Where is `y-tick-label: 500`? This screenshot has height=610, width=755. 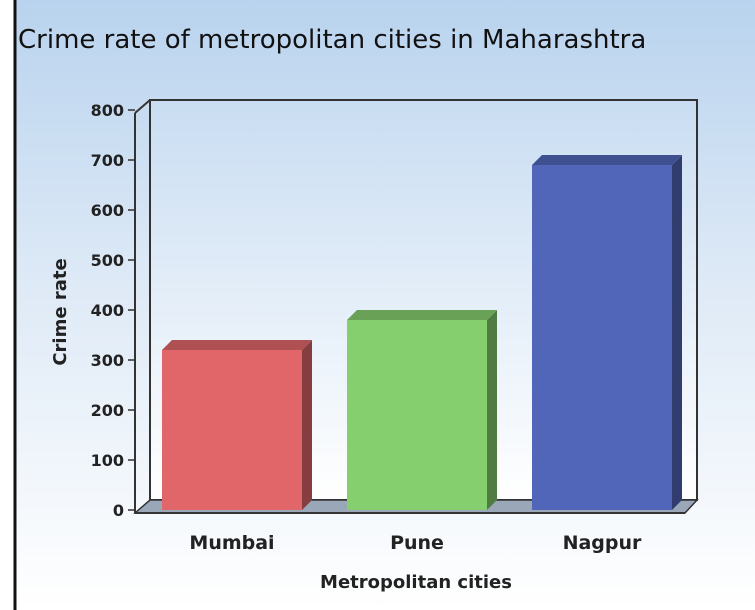 y-tick-label: 500 is located at coordinates (107, 260).